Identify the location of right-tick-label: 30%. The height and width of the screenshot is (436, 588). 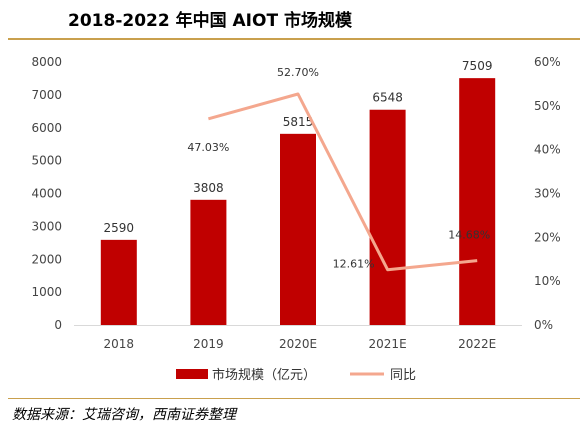
(547, 194).